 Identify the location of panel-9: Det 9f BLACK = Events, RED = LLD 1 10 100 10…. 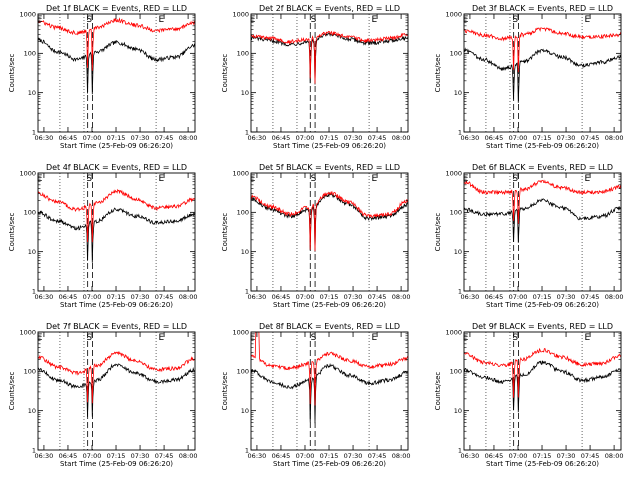
(528, 395).